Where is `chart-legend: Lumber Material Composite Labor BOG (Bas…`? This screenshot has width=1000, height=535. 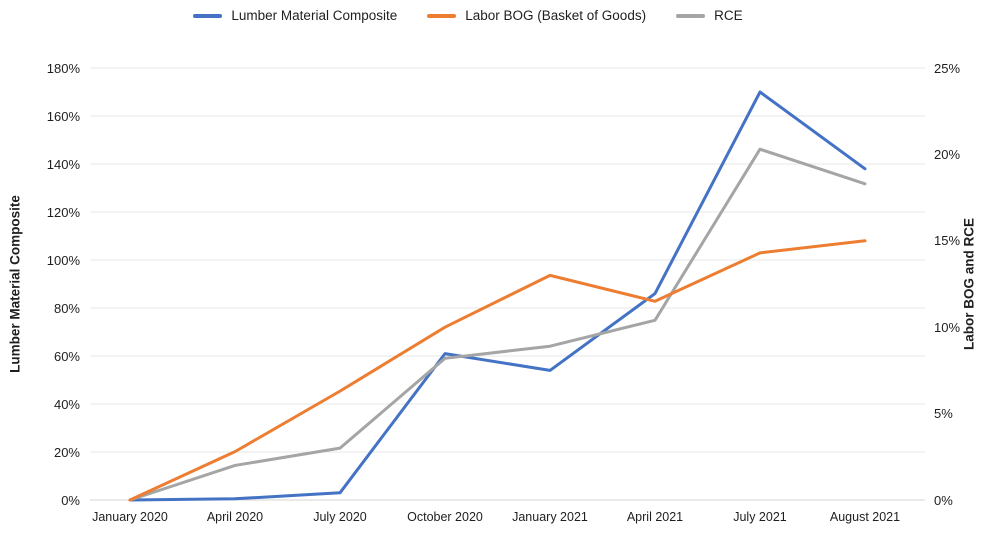 chart-legend: Lumber Material Composite Labor BOG (Bas… is located at coordinates (484, 16).